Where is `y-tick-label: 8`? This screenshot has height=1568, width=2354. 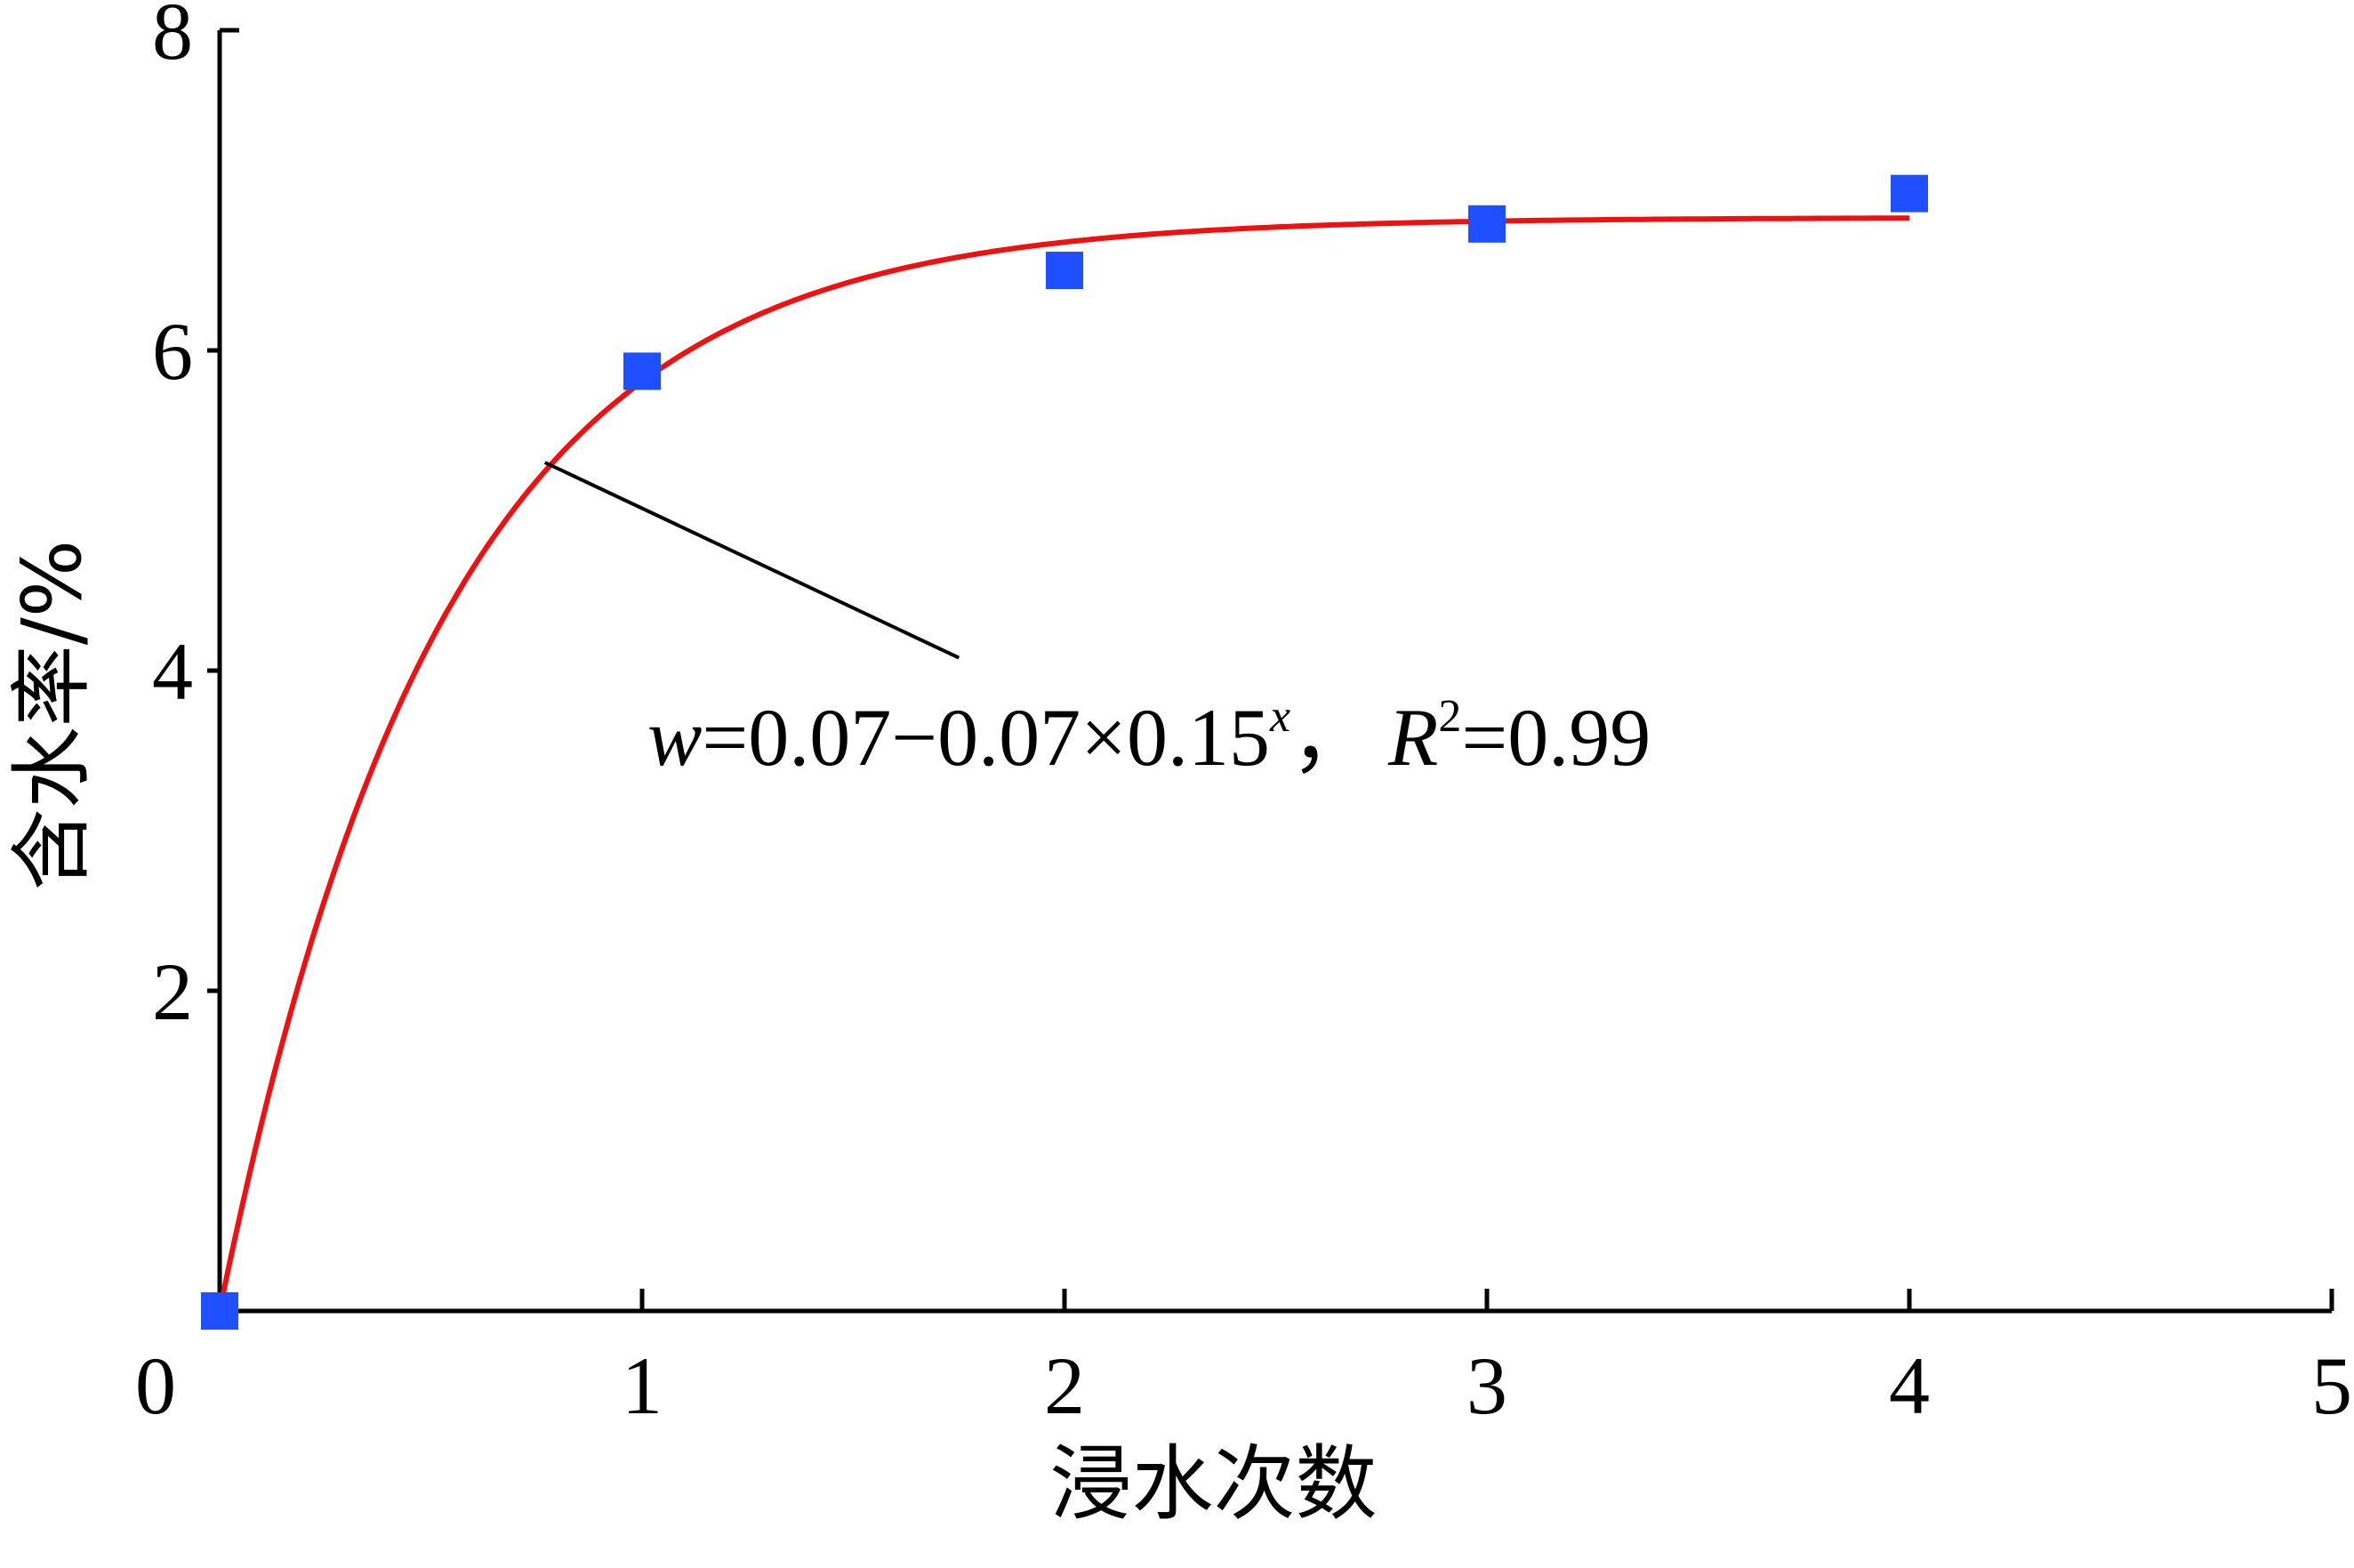 y-tick-label: 8 is located at coordinates (172, 38).